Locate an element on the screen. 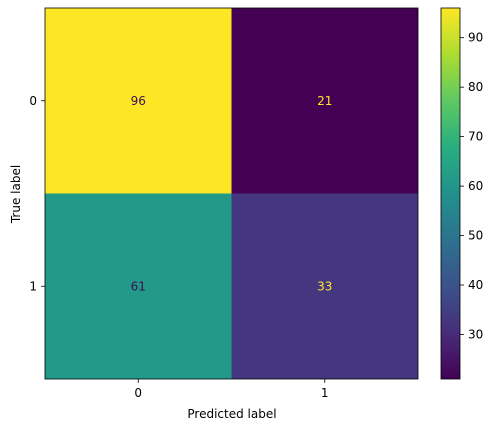 The width and height of the screenshot is (498, 432). cell-value-0-1: 21 is located at coordinates (324, 101).